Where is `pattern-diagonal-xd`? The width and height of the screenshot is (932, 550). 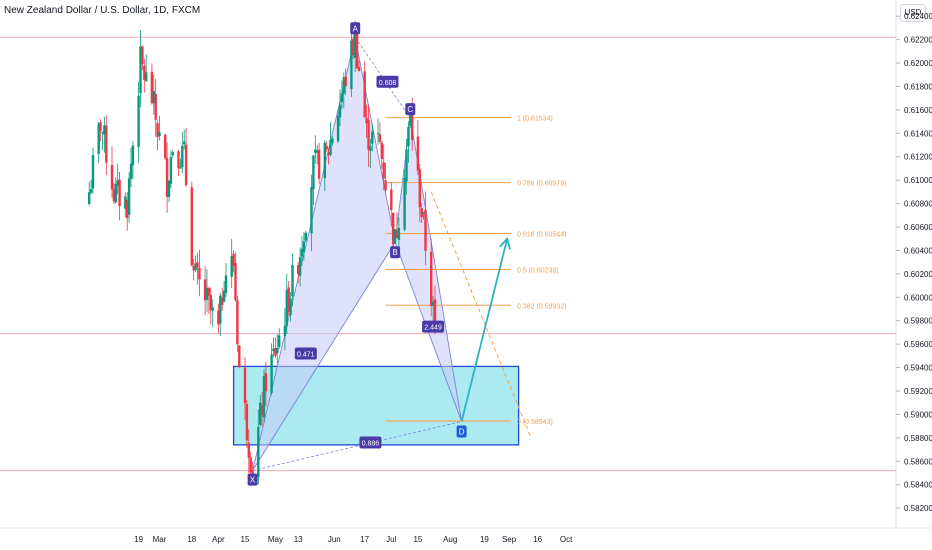
pattern-diagonal-xd is located at coordinates (357, 446).